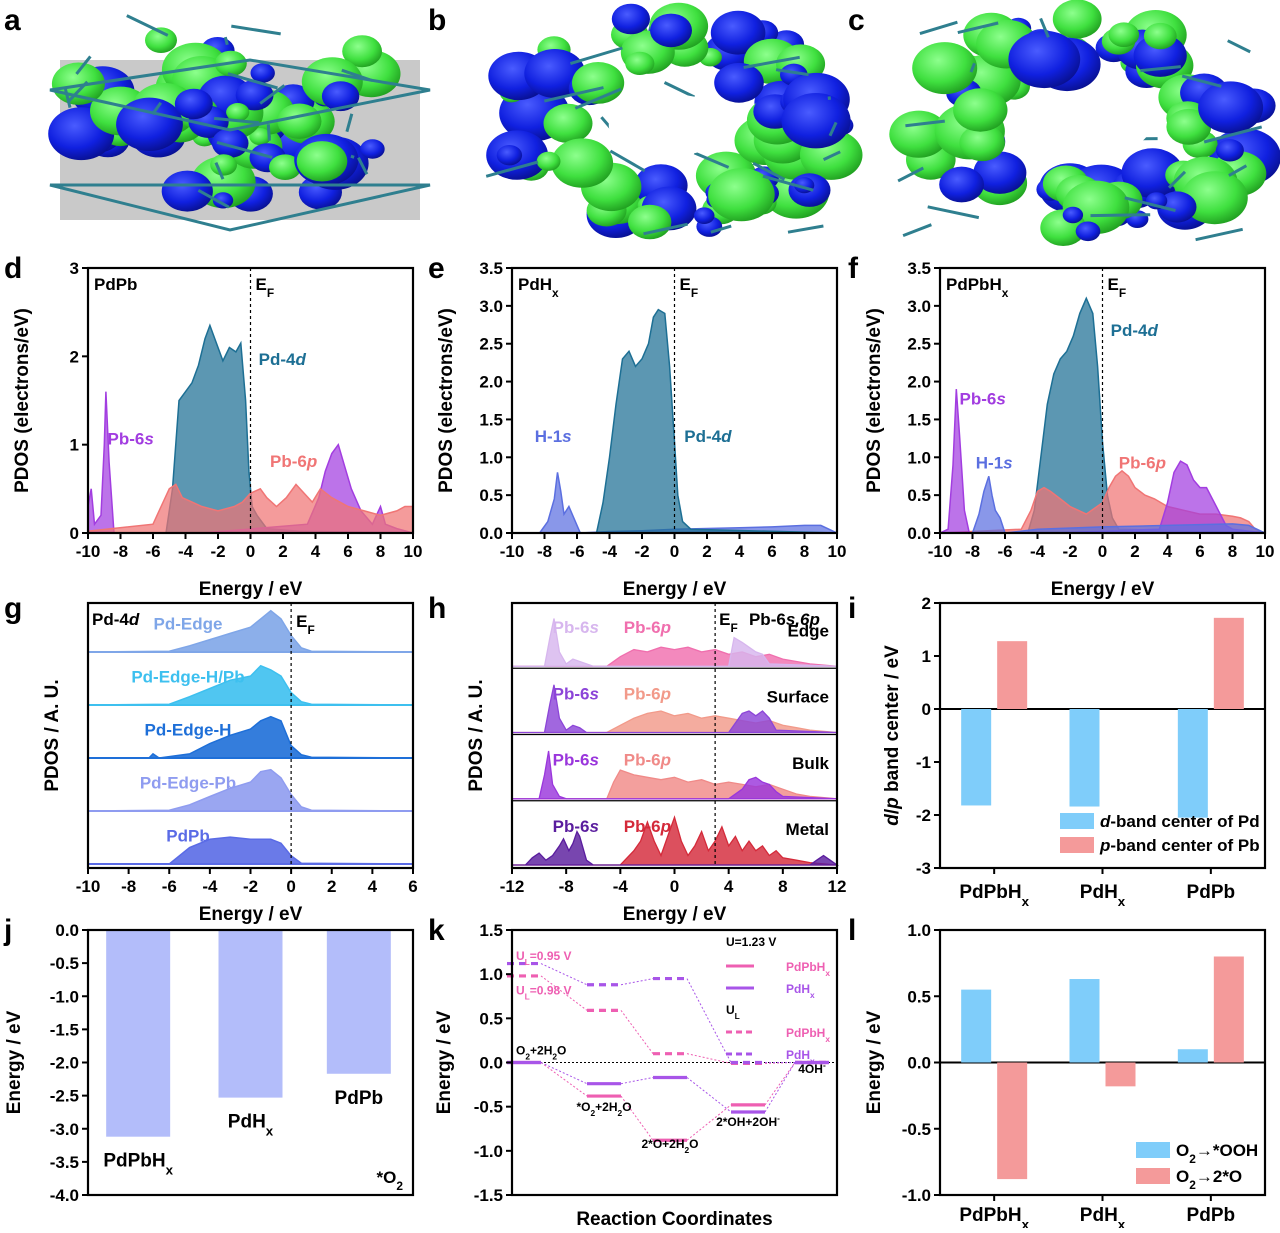 The image size is (1280, 1233). What do you see at coordinates (923, 868) in the screenshot?
I see `y-tick-label: -3` at bounding box center [923, 868].